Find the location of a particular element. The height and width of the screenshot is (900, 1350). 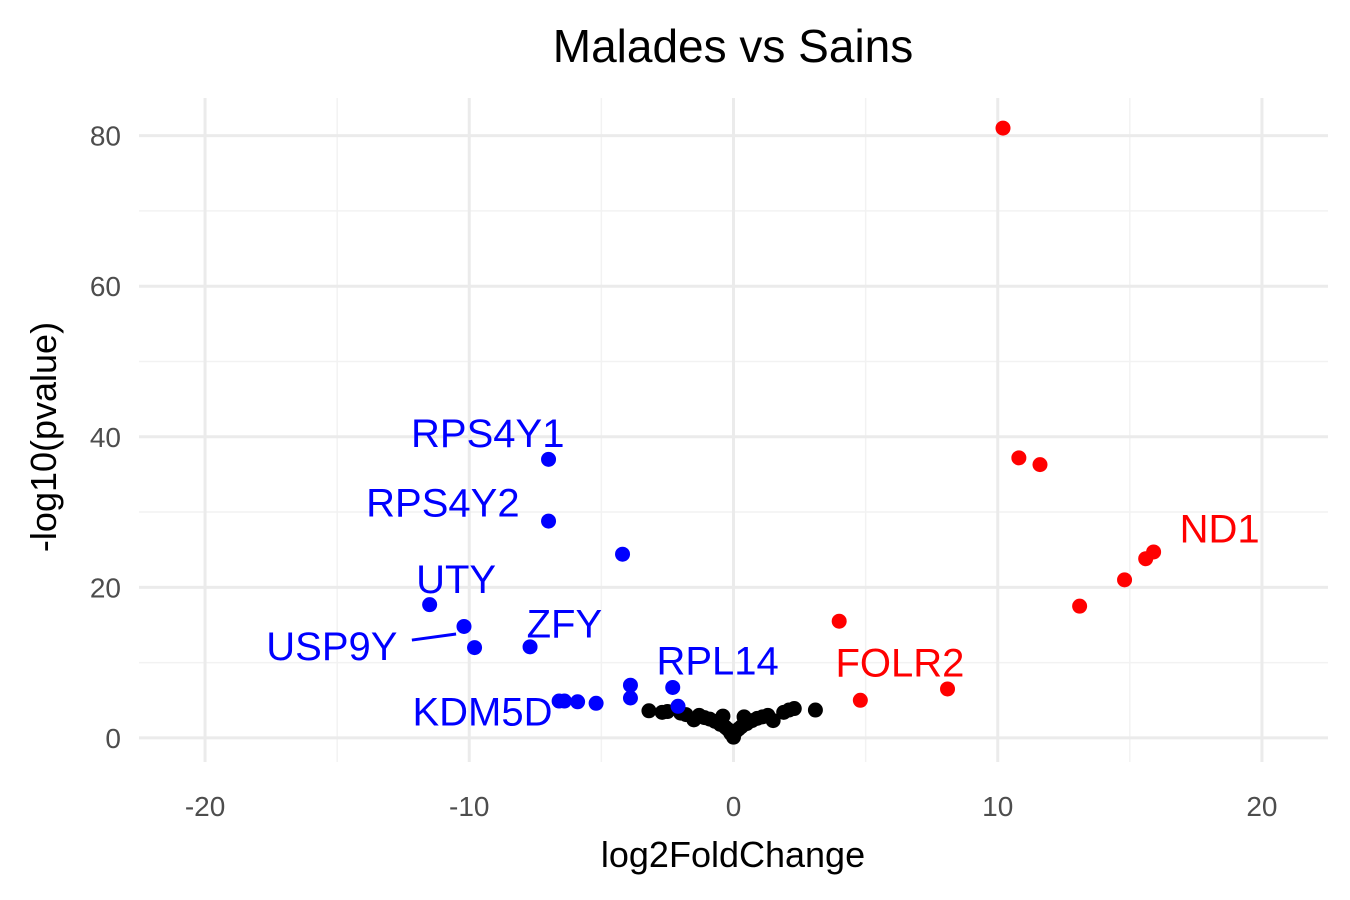

x-axis-ticks: -20 -10 0 10 20 is located at coordinates (731, 806).